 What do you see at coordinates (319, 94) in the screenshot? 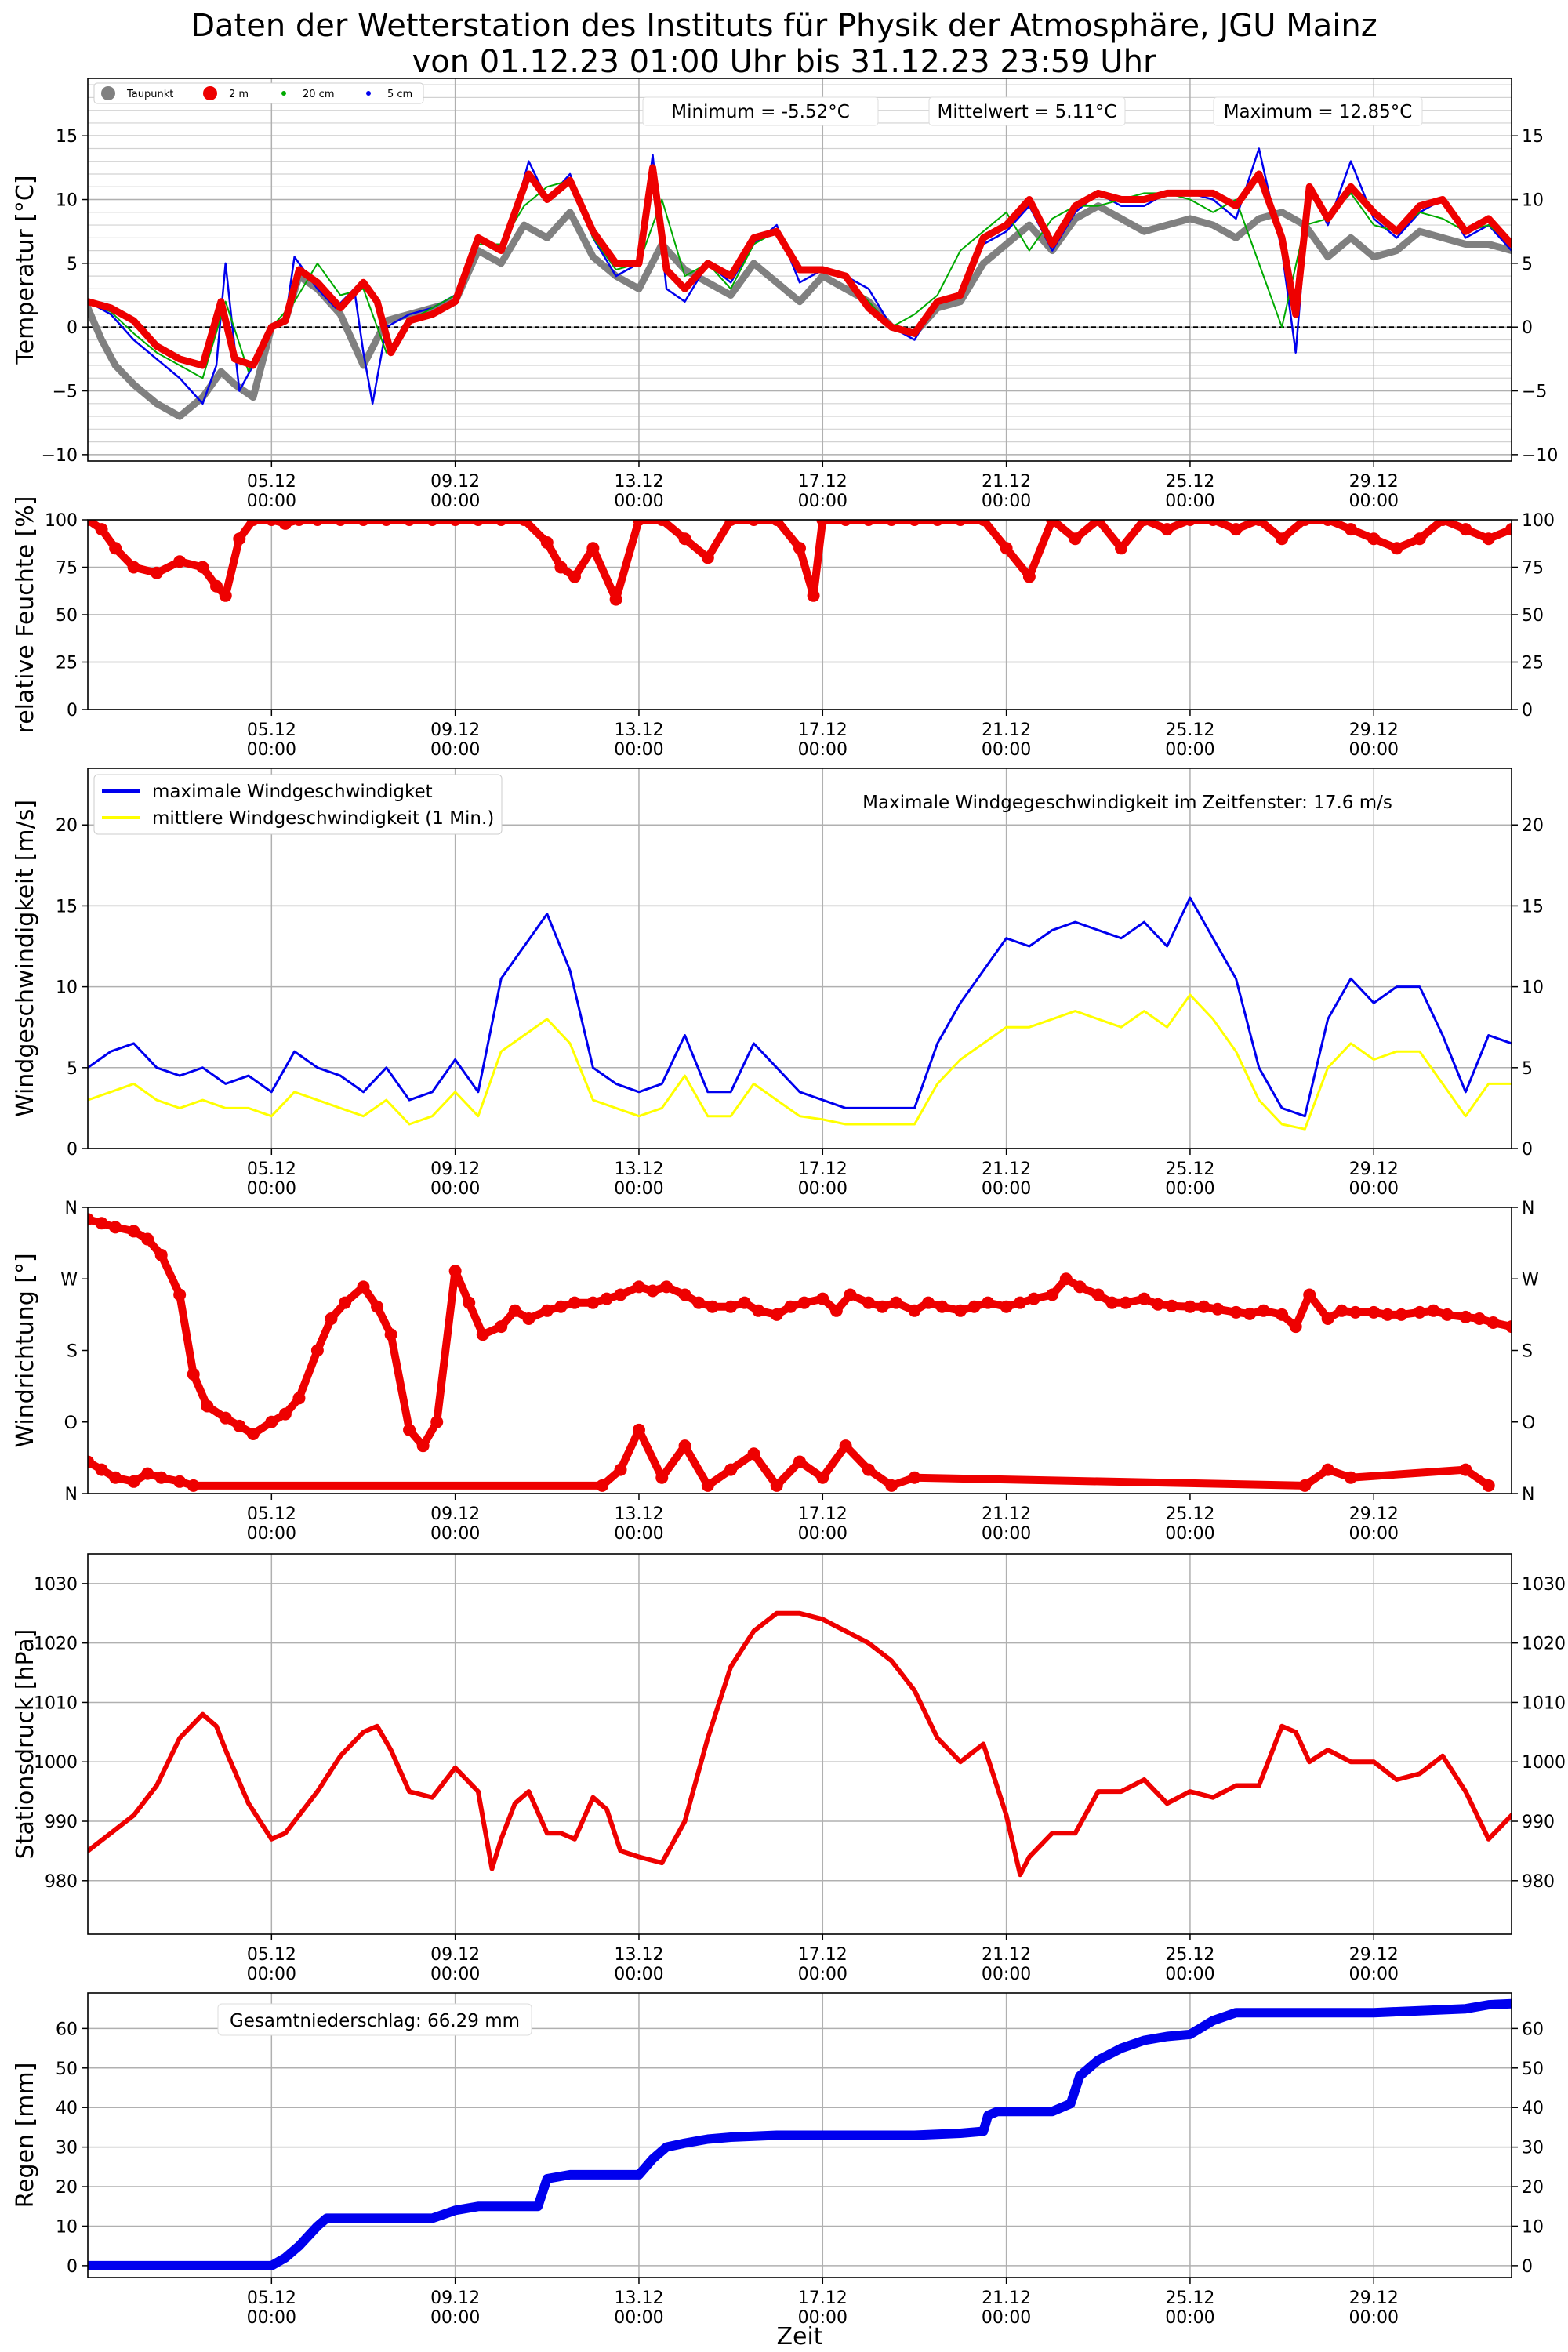
I see `legend-label: 20 cm` at bounding box center [319, 94].